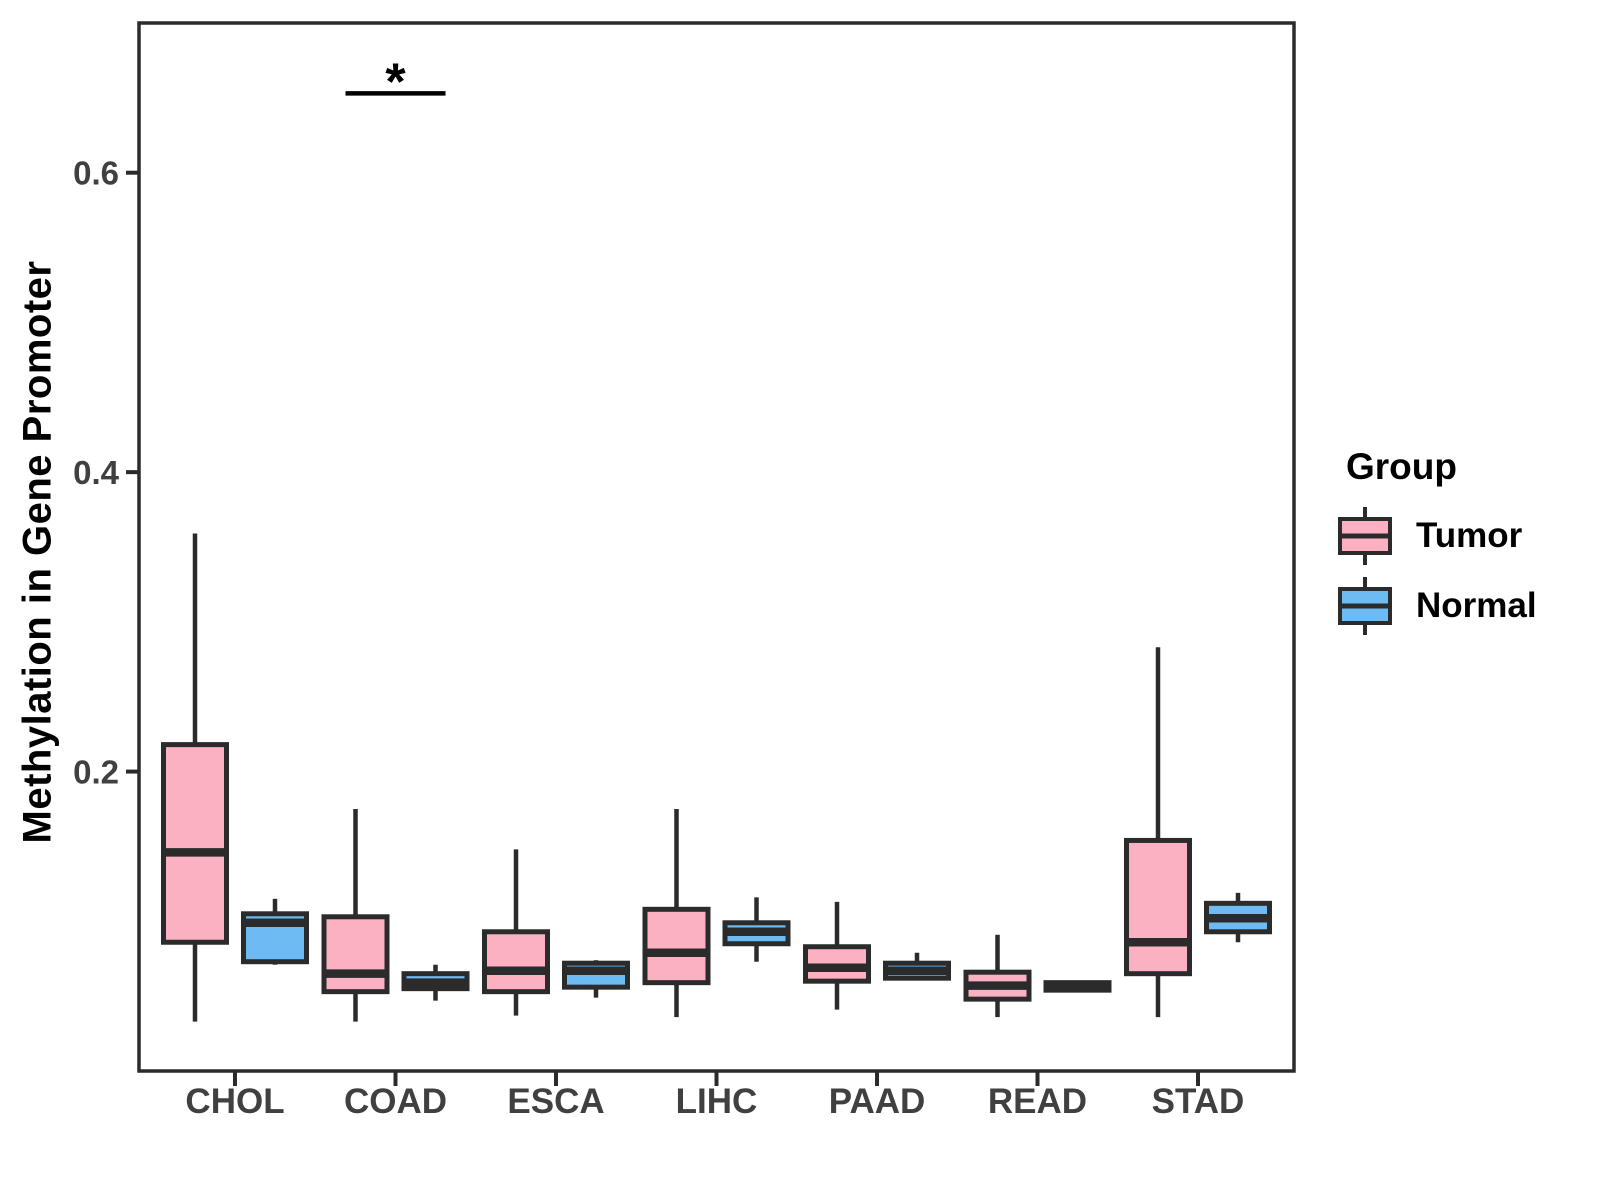 The image size is (1600, 1200). I want to click on normal-boxplot-key-icon, so click(1365, 606).